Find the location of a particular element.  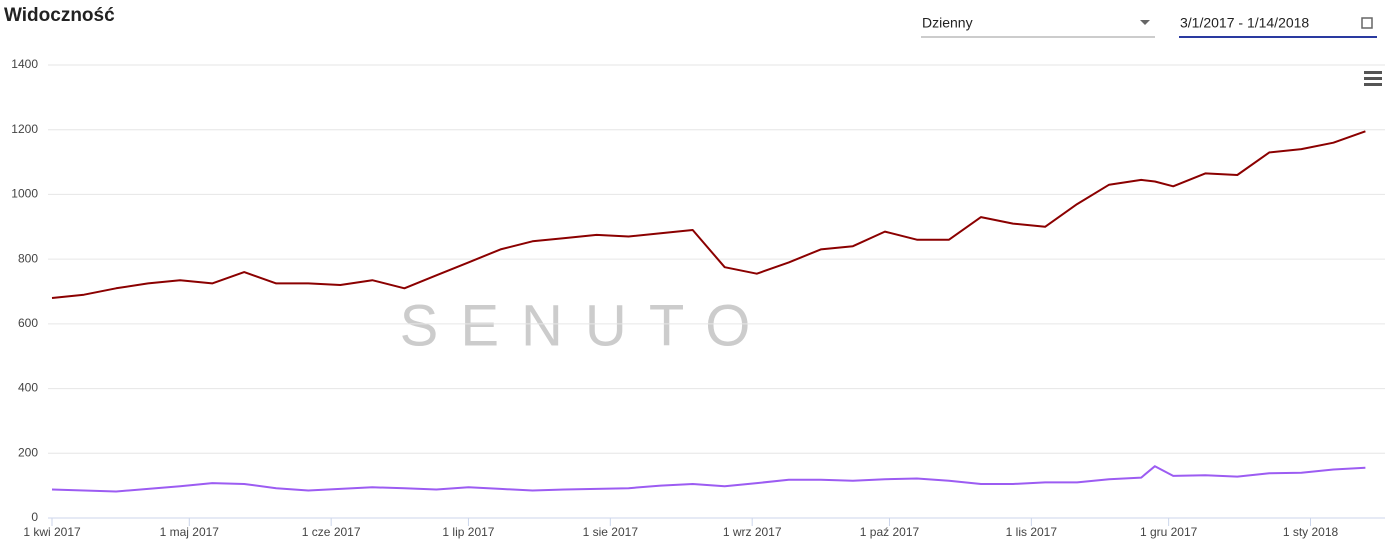

y-tick-label: 800 is located at coordinates (28, 258).